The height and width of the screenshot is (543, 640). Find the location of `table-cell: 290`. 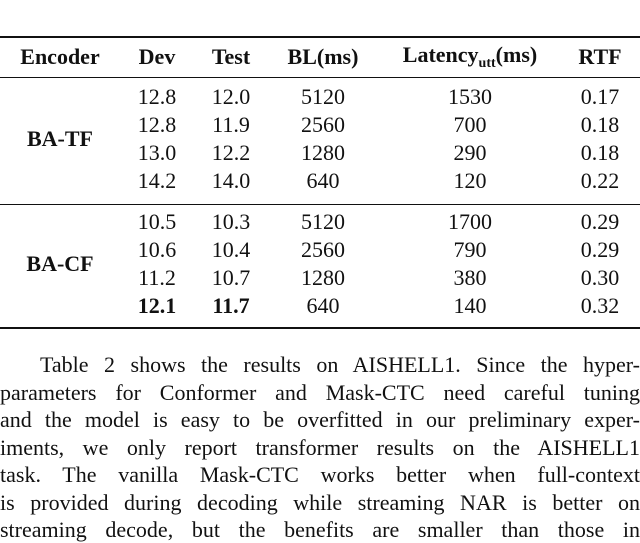

table-cell: 290 is located at coordinates (470, 152).